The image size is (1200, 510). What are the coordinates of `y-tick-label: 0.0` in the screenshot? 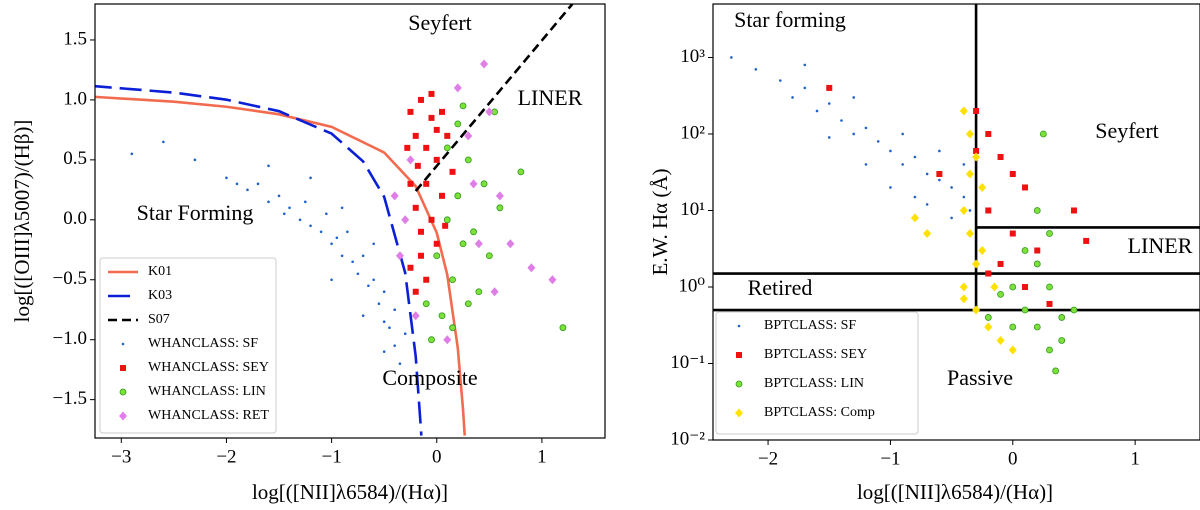 It's located at (75, 218).